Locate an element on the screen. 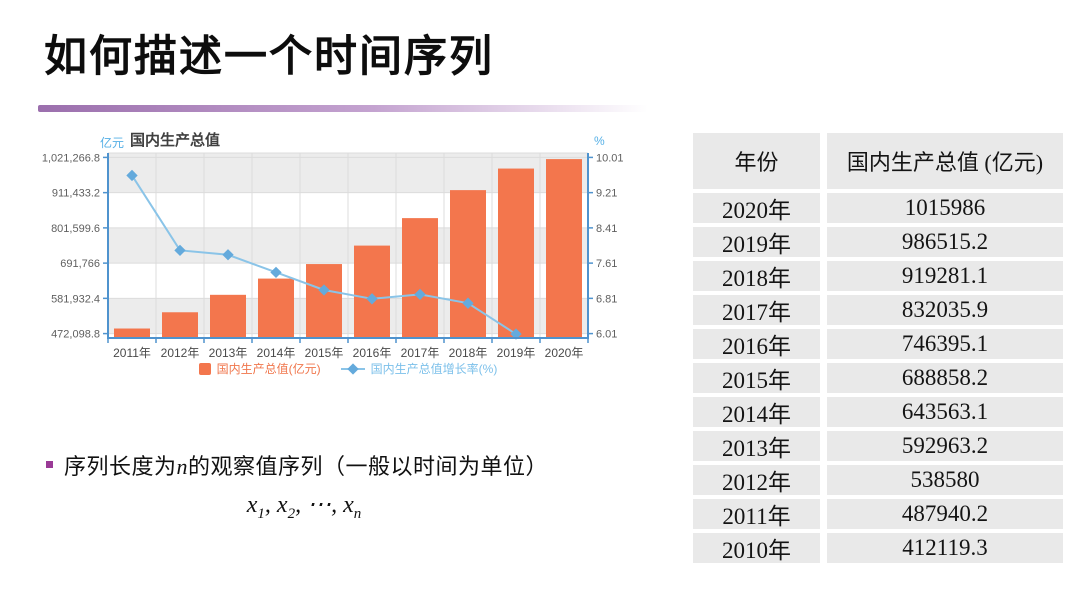 The width and height of the screenshot is (1080, 608). gdp-bar-2012年 is located at coordinates (180, 325).